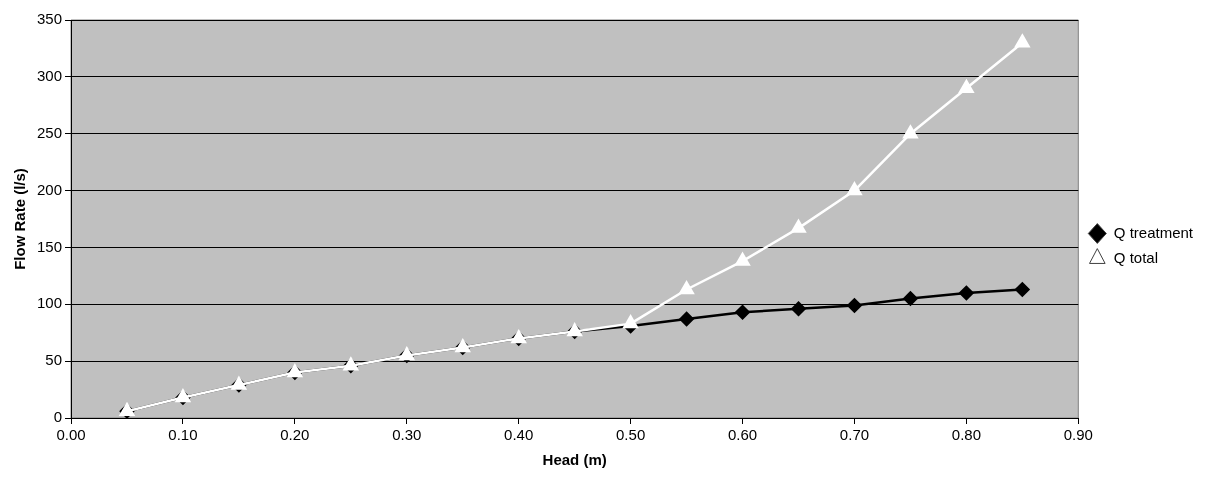 This screenshot has height=486, width=1225. Describe the element at coordinates (1078, 435) in the screenshot. I see `x-tick-label: 0.90` at that location.